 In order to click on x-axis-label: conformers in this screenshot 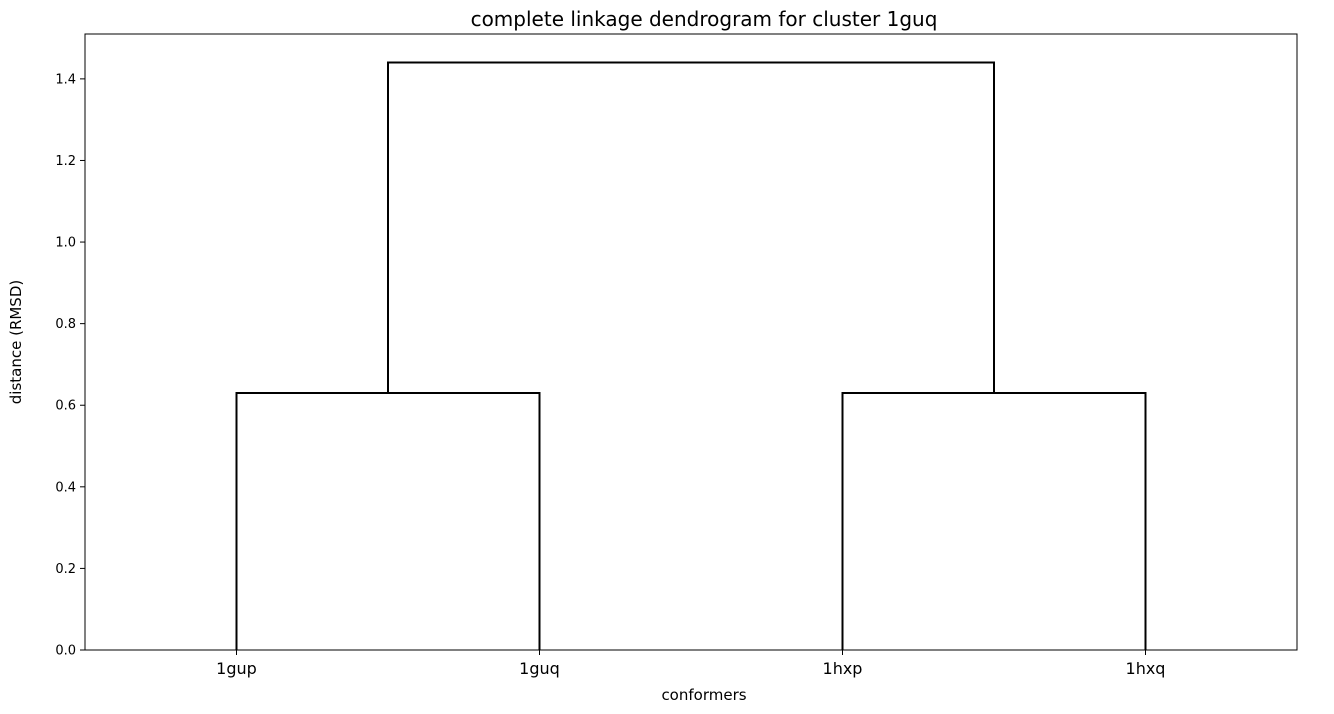, I will do `click(703, 695)`.